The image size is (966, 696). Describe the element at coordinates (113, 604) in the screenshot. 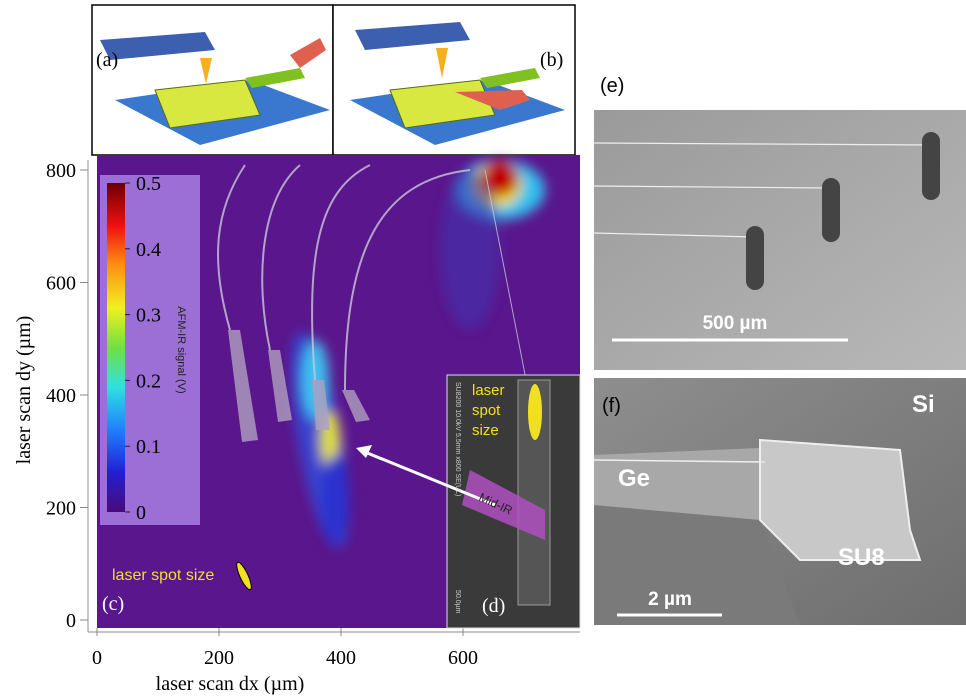

I see `panel-label: (c)` at that location.